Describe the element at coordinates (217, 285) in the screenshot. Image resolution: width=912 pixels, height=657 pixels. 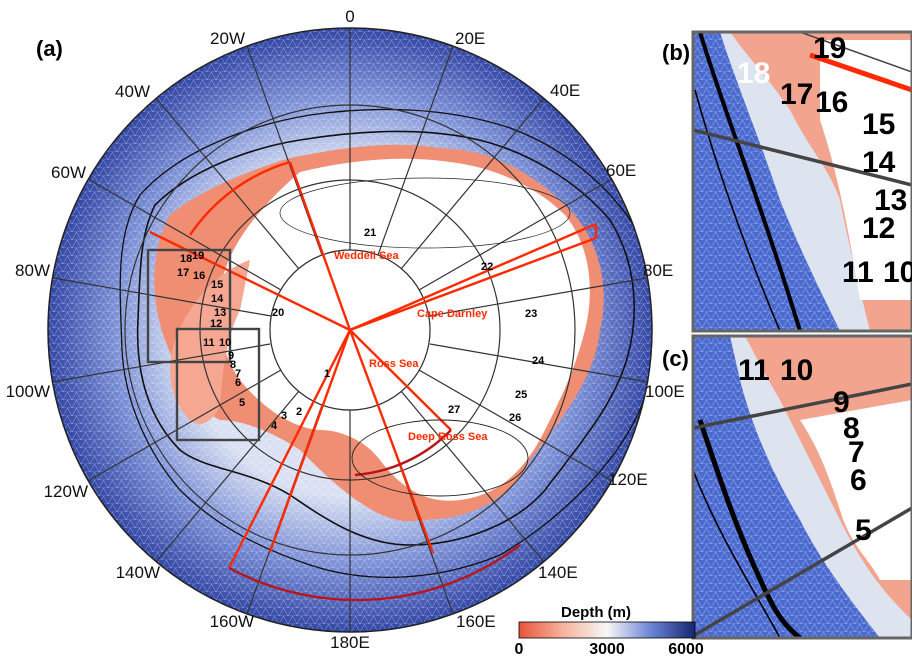
I see `sector-number: 15` at that location.